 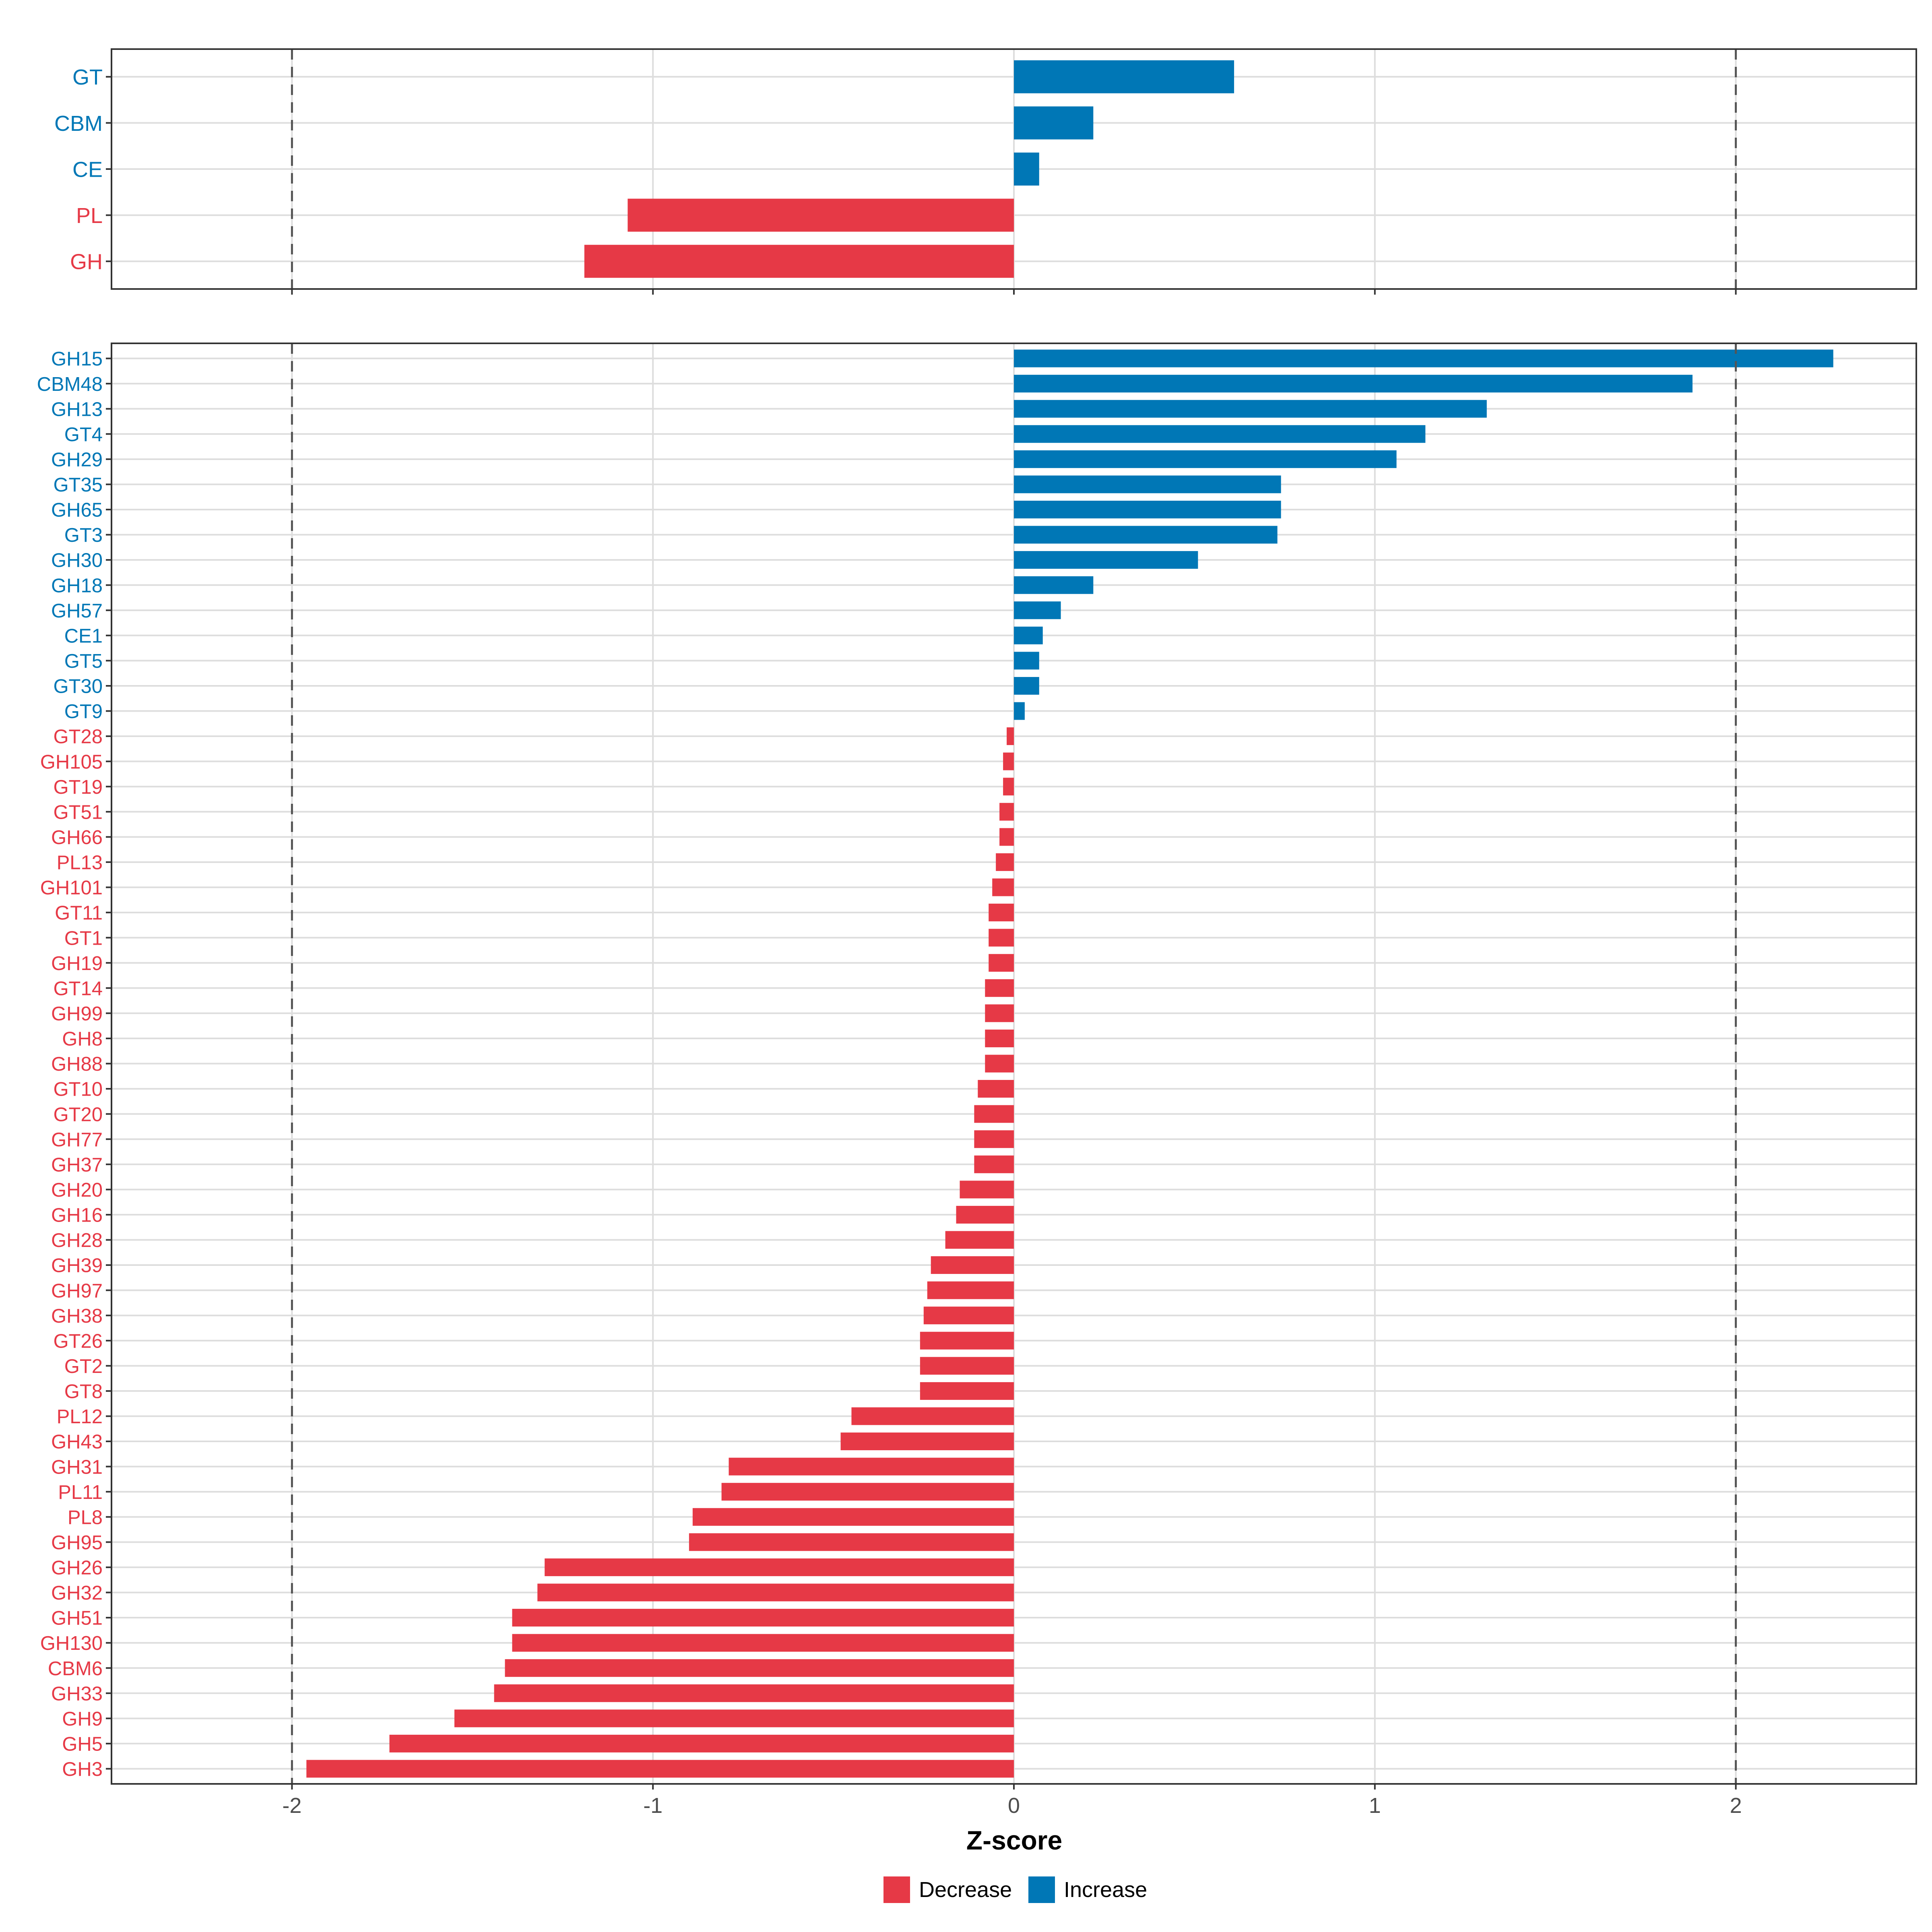 What do you see at coordinates (77, 1543) in the screenshot?
I see `y-tick-label-gh95: GH95` at bounding box center [77, 1543].